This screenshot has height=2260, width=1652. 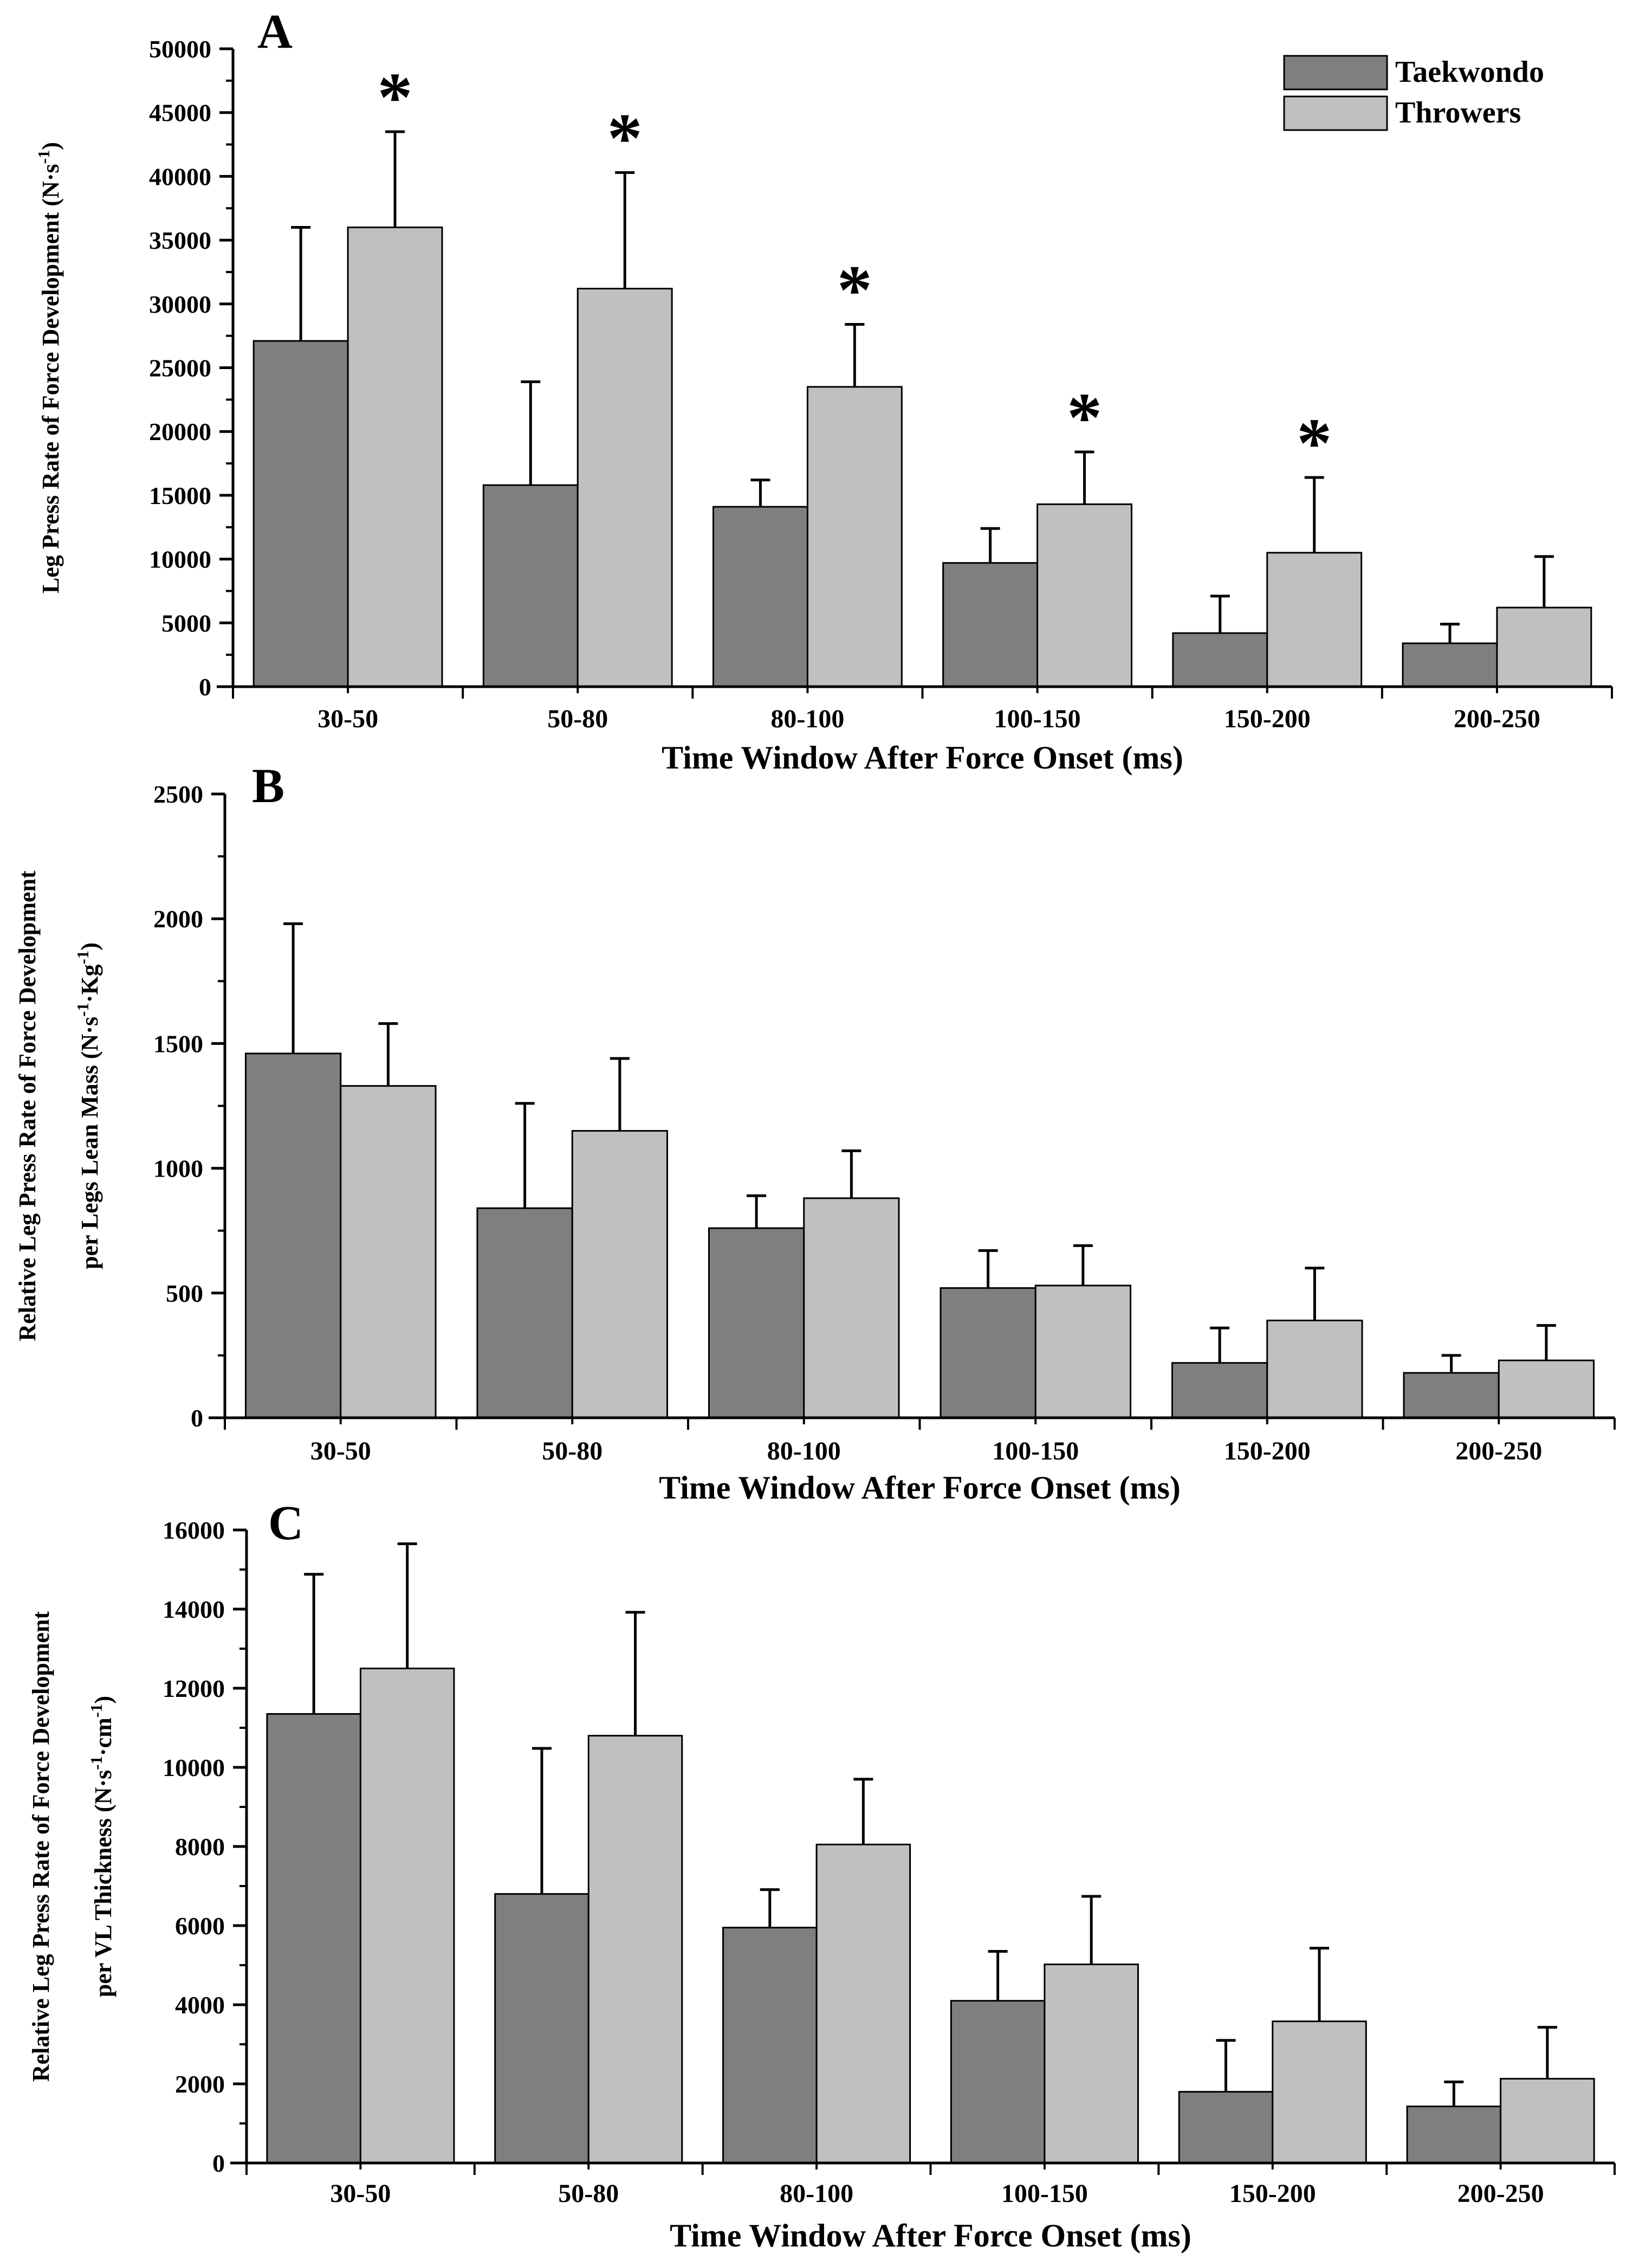 I want to click on y-tick-label: 6000, so click(x=200, y=1926).